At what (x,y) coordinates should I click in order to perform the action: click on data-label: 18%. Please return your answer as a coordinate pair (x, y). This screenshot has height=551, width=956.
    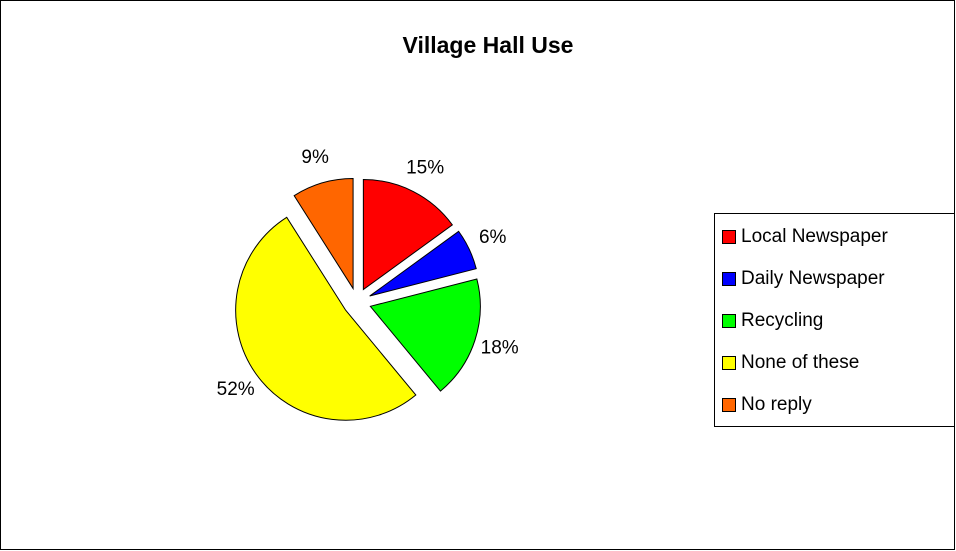
    Looking at the image, I should click on (500, 347).